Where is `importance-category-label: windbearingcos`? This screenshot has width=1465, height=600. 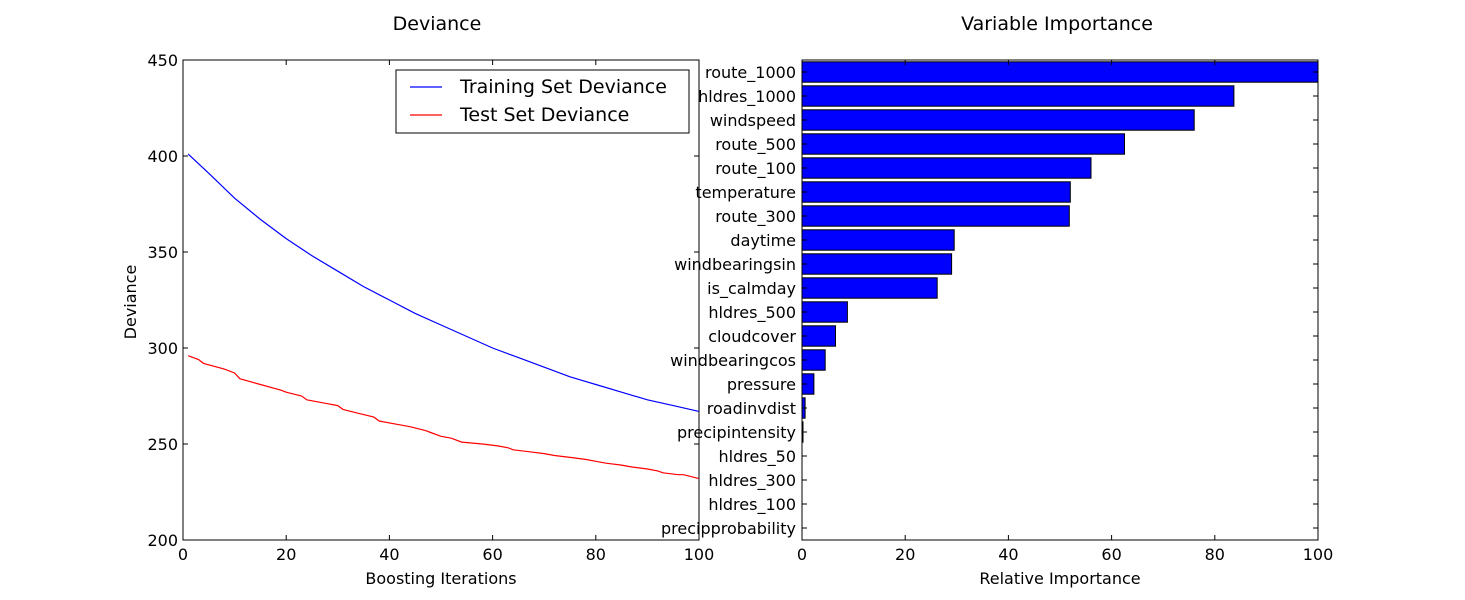
importance-category-label: windbearingcos is located at coordinates (733, 360).